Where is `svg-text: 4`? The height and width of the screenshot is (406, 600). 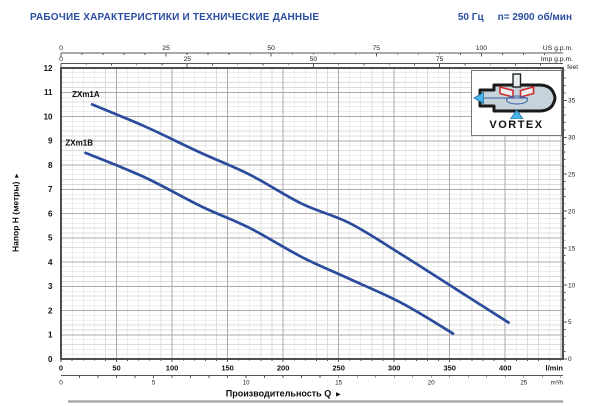 svg-text: 4 is located at coordinates (50, 262).